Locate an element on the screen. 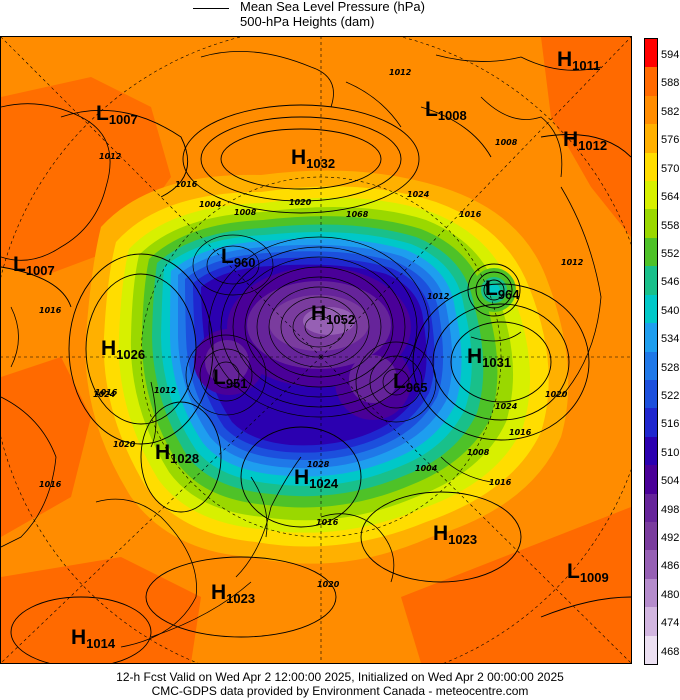 Image resolution: width=680 pixels, height=700 pixels. height-486-core is located at coordinates (329, 321).